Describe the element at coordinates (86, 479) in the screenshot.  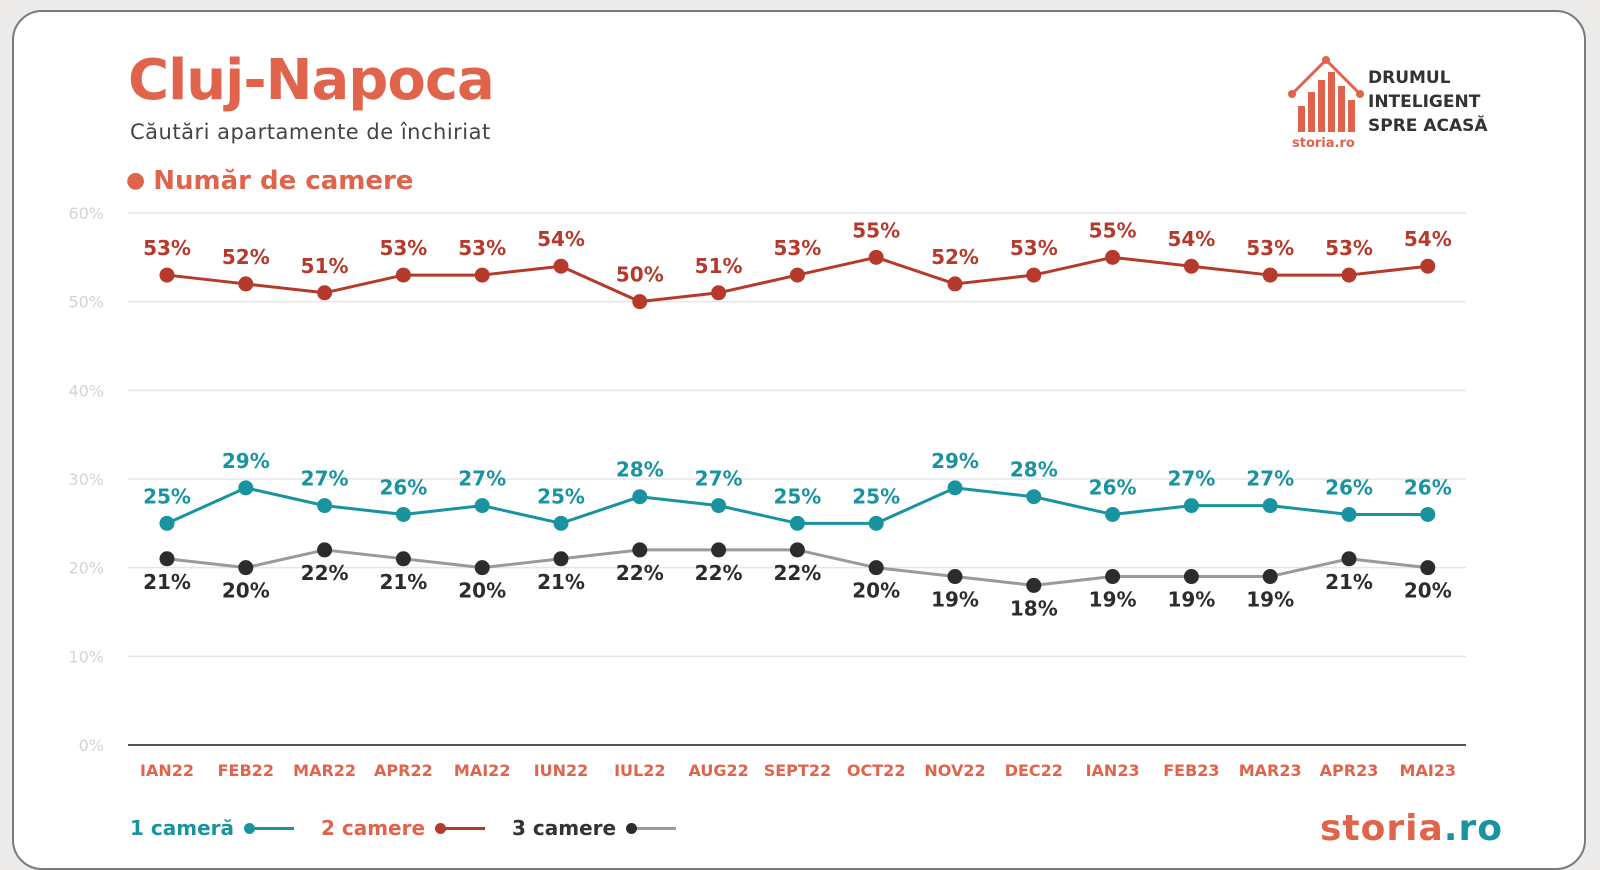
I see `y-tick-label: 30%` at that location.